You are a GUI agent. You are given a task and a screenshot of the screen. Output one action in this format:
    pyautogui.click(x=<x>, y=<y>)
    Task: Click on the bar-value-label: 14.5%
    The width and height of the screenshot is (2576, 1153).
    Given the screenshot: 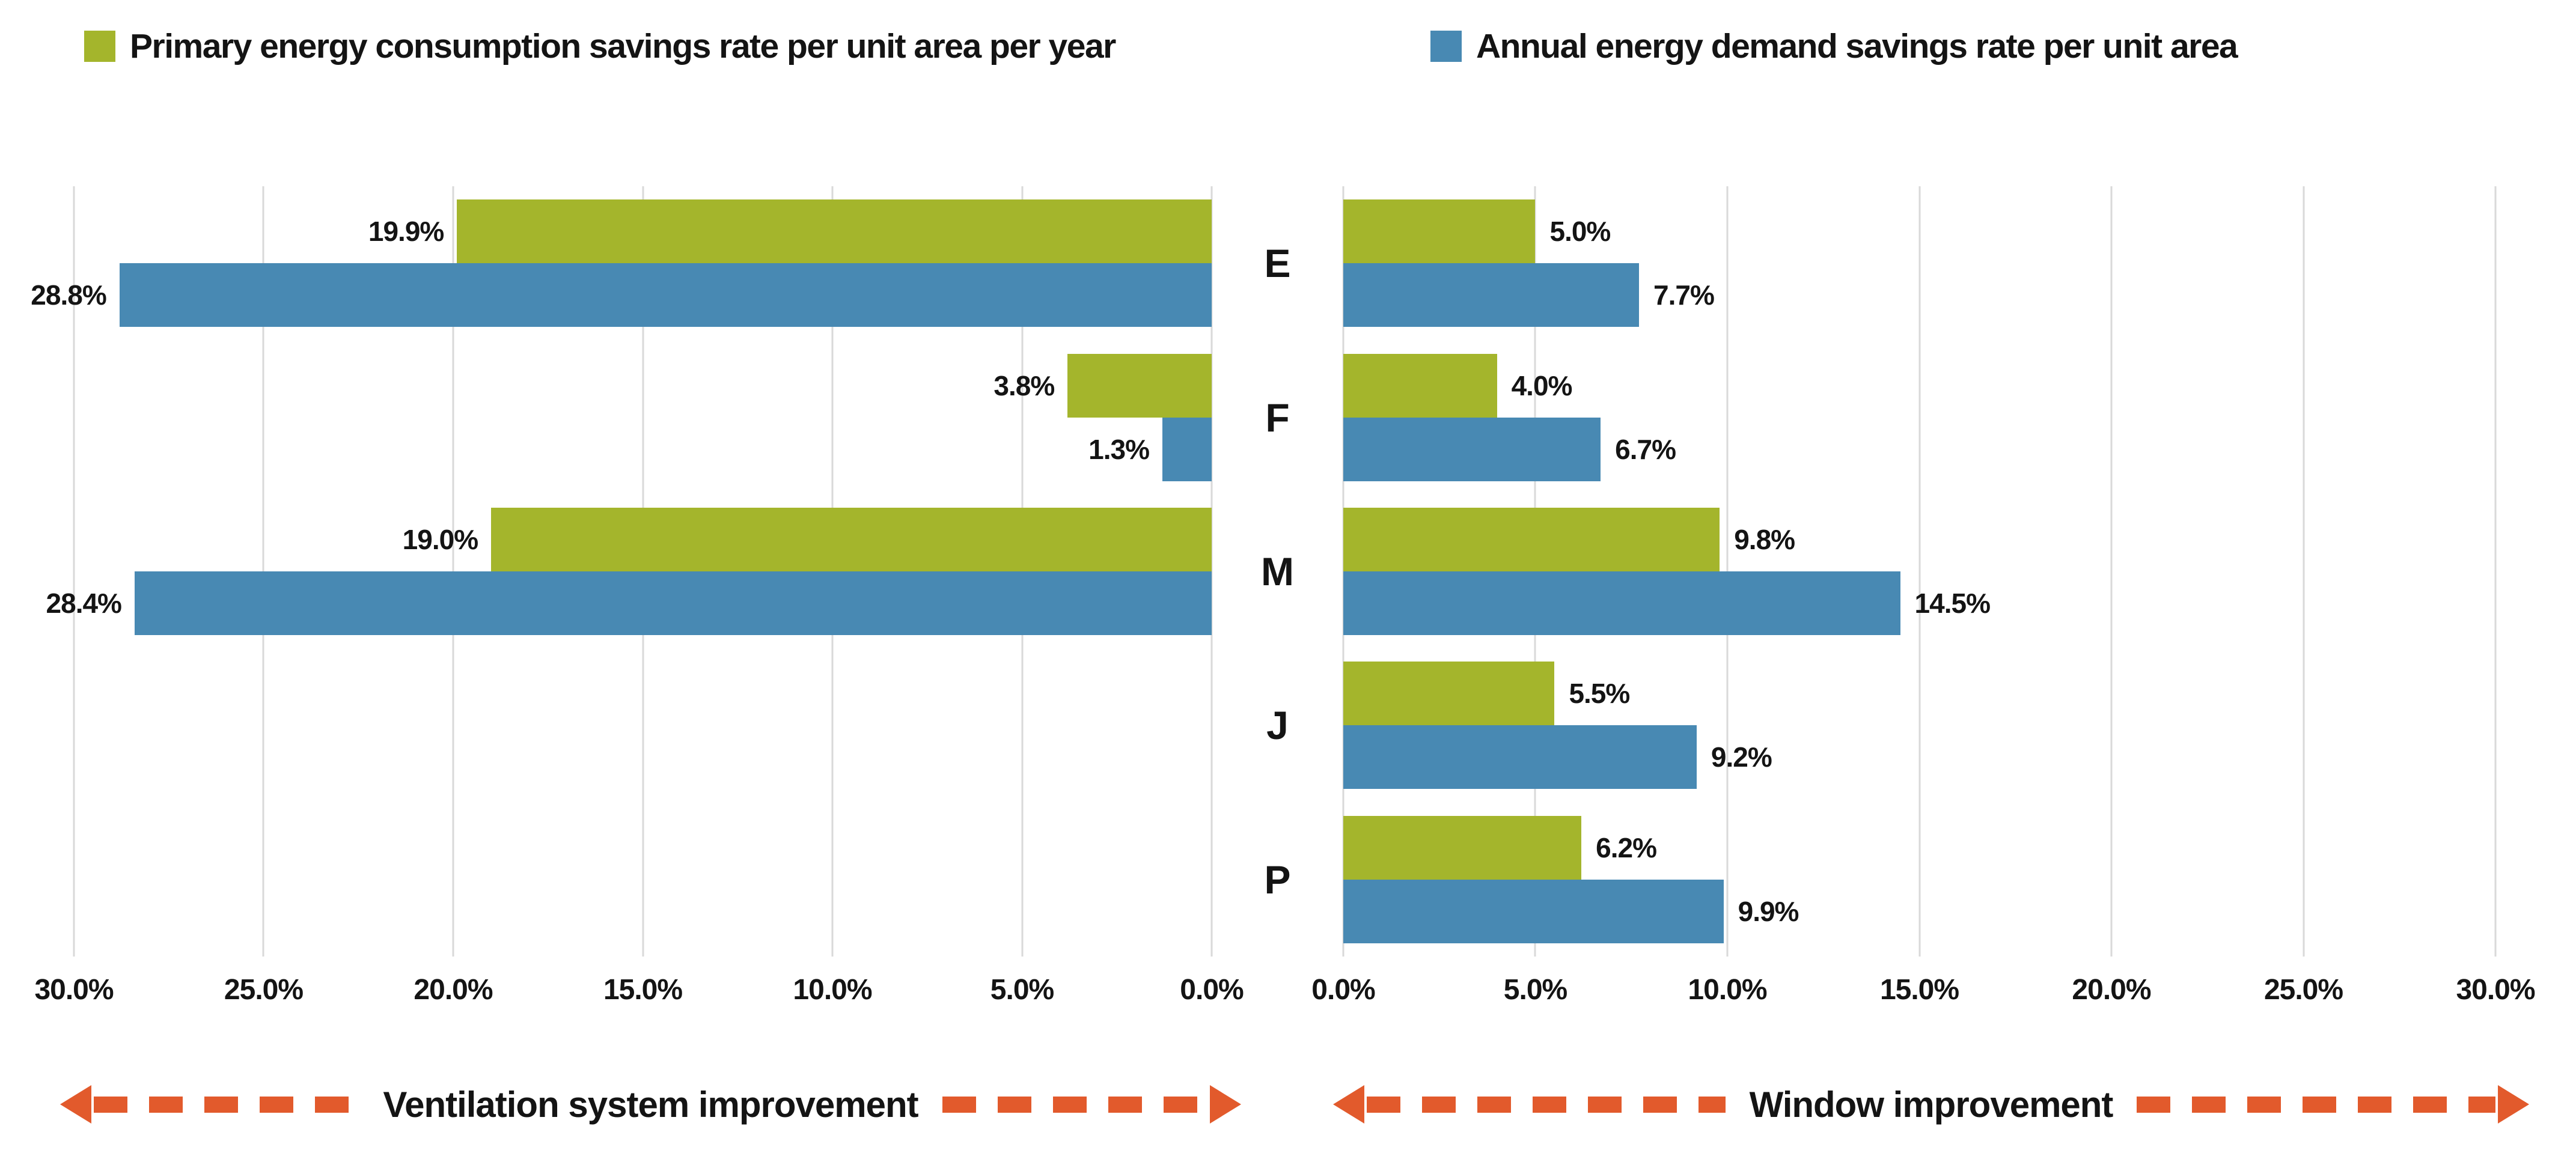 What is the action you would take?
    pyautogui.click(x=1952, y=603)
    